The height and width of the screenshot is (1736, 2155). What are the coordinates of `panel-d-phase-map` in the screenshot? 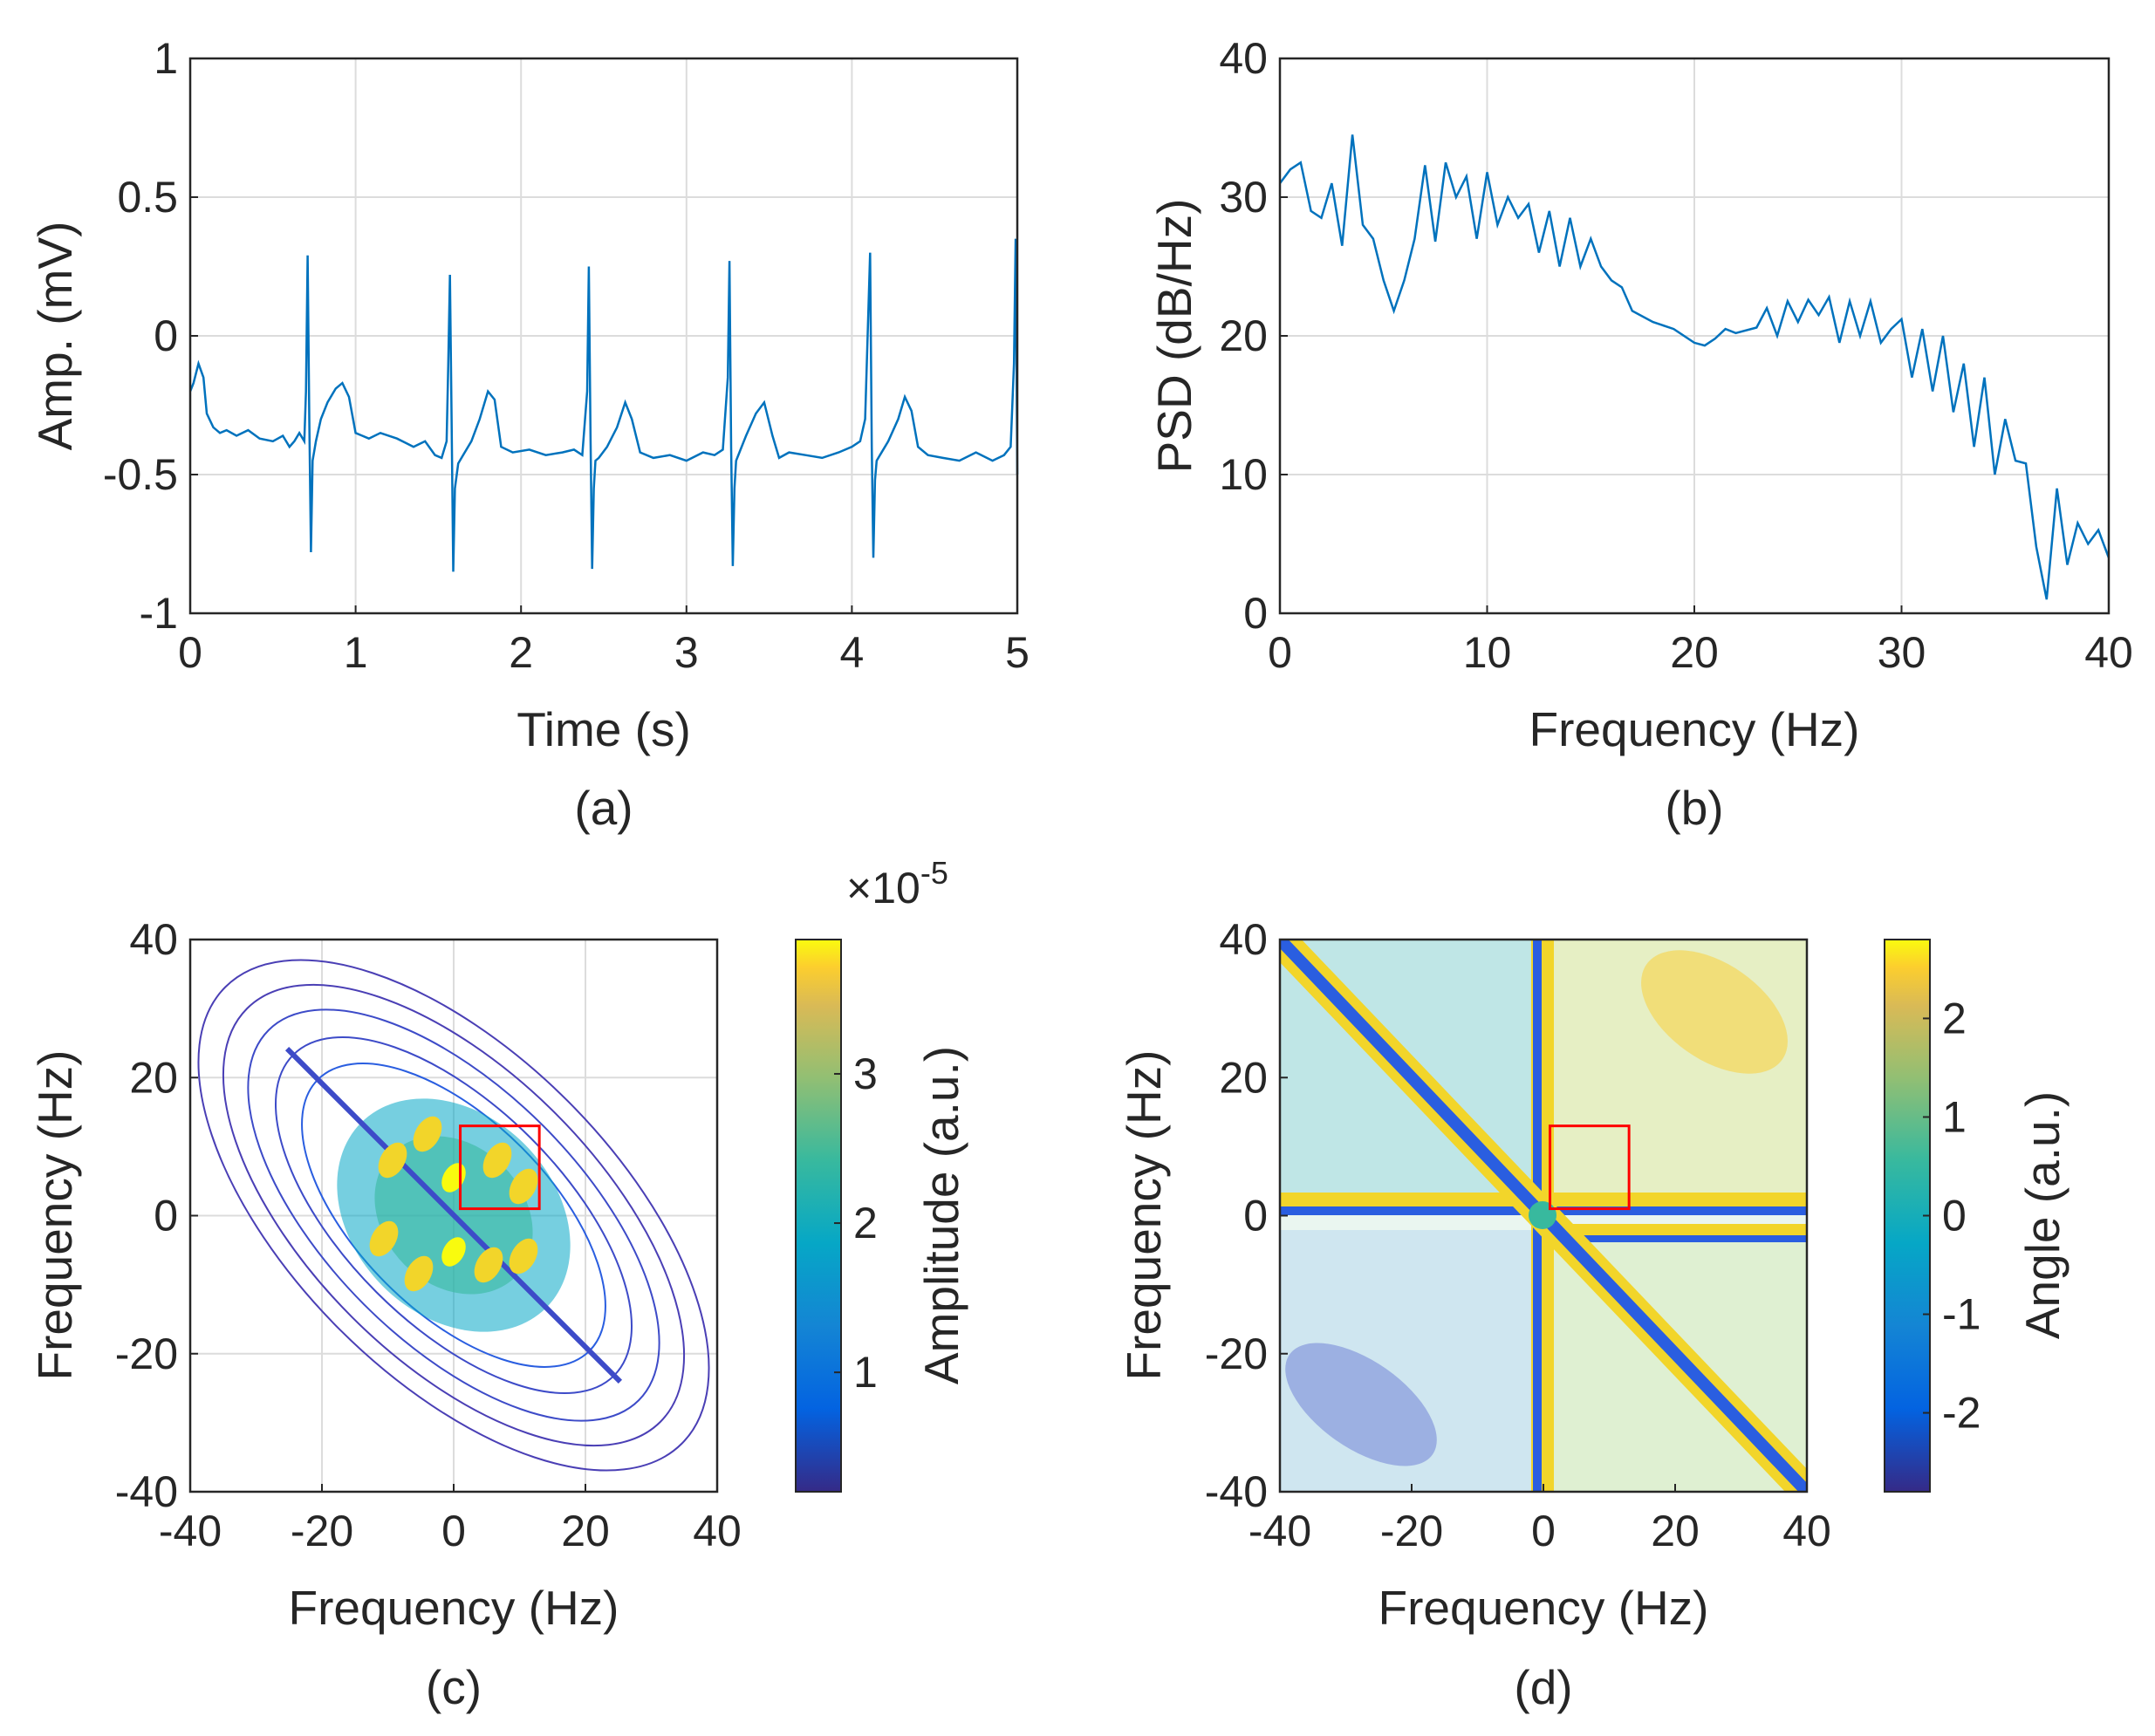 It's located at (1543, 1216).